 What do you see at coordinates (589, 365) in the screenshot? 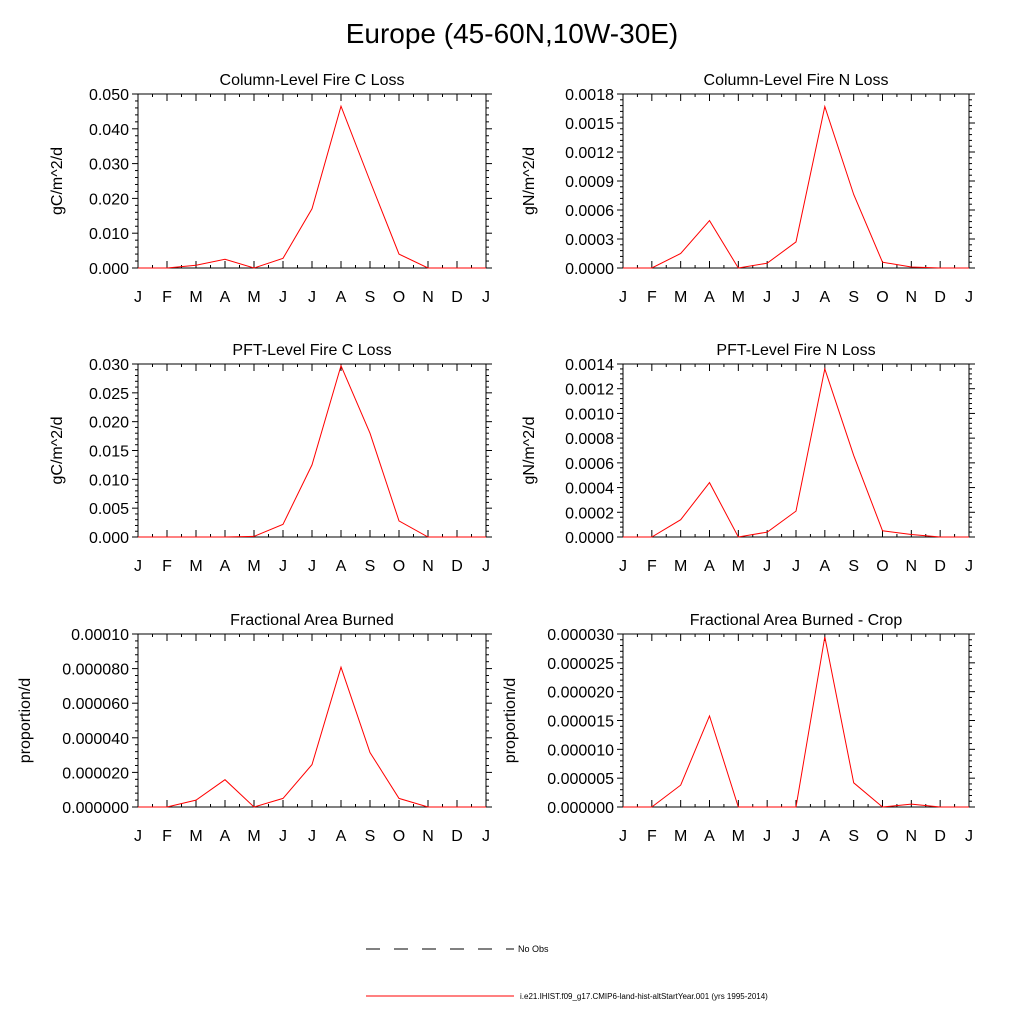
I see `y-tick-label: 0.0014` at bounding box center [589, 365].